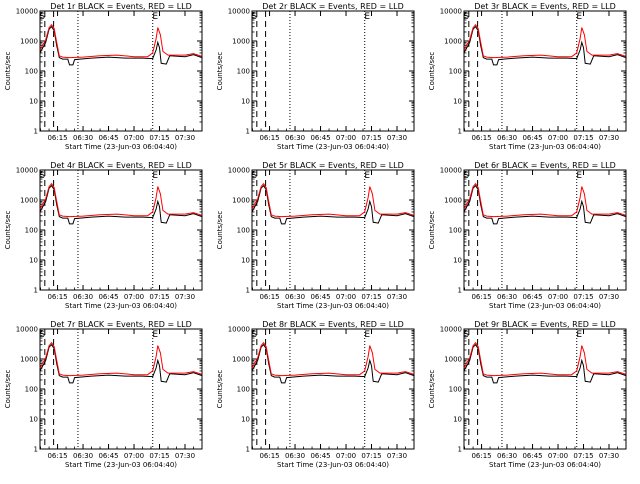  What do you see at coordinates (545, 6) in the screenshot?
I see `panel-title: Det 3r BLACK = Events, RED = LLD` at bounding box center [545, 6].